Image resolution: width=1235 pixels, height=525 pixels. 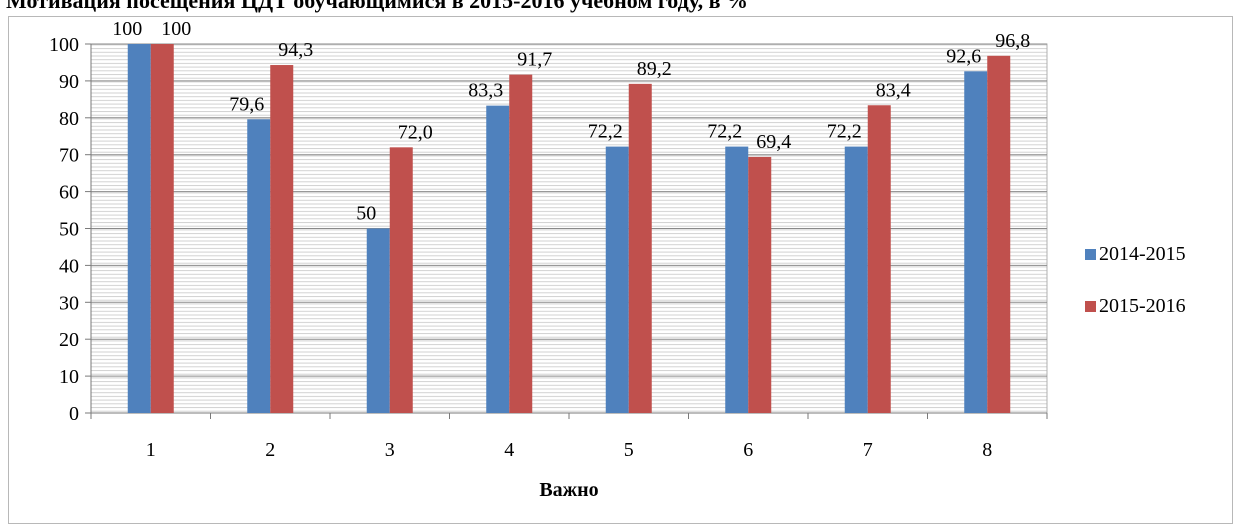 I want to click on x-tick-label: 3, so click(x=390, y=450).